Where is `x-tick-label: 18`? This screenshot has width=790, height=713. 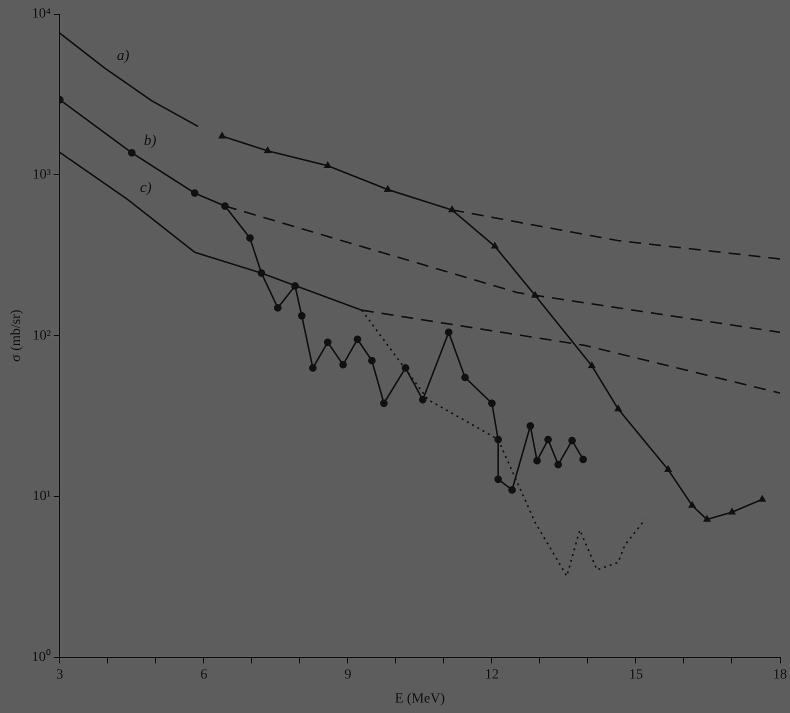 x-tick-label: 18 is located at coordinates (780, 674).